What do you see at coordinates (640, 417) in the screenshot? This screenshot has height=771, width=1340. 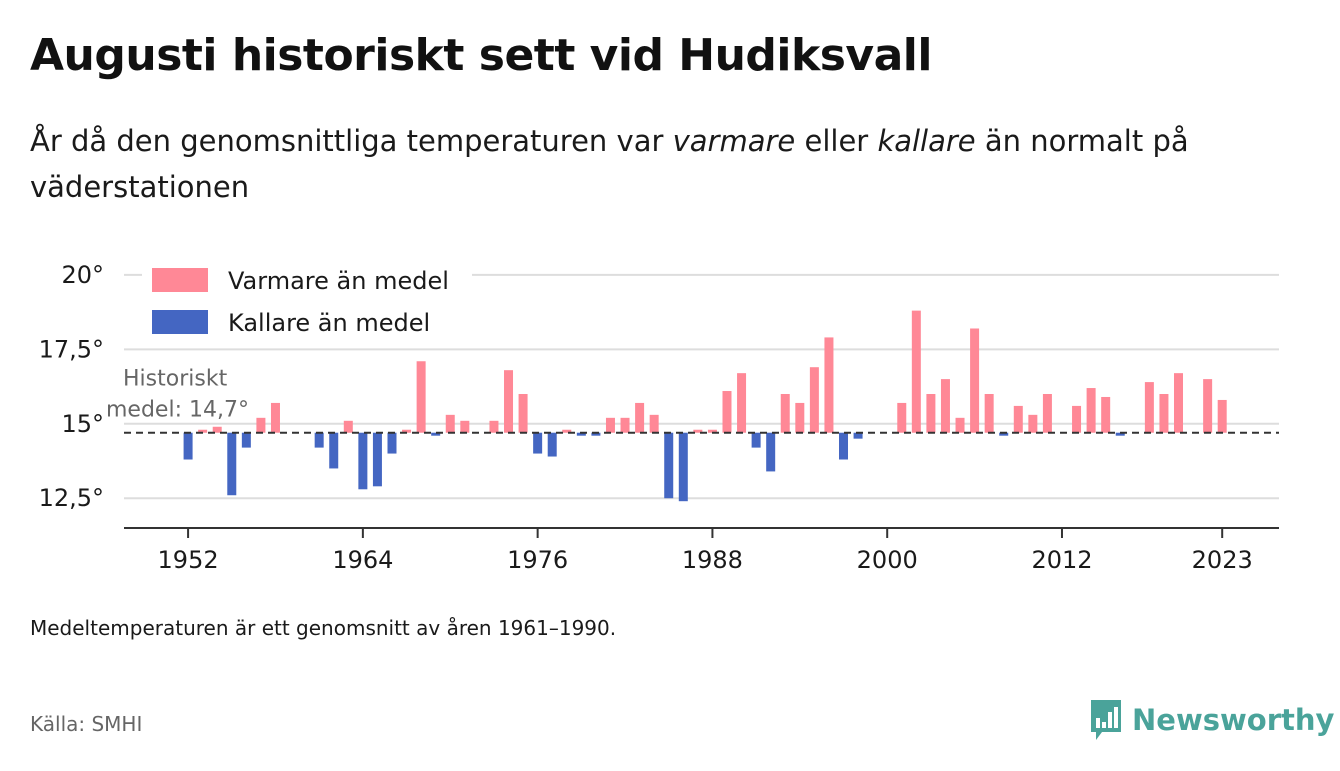 I see `bar-1983` at bounding box center [640, 417].